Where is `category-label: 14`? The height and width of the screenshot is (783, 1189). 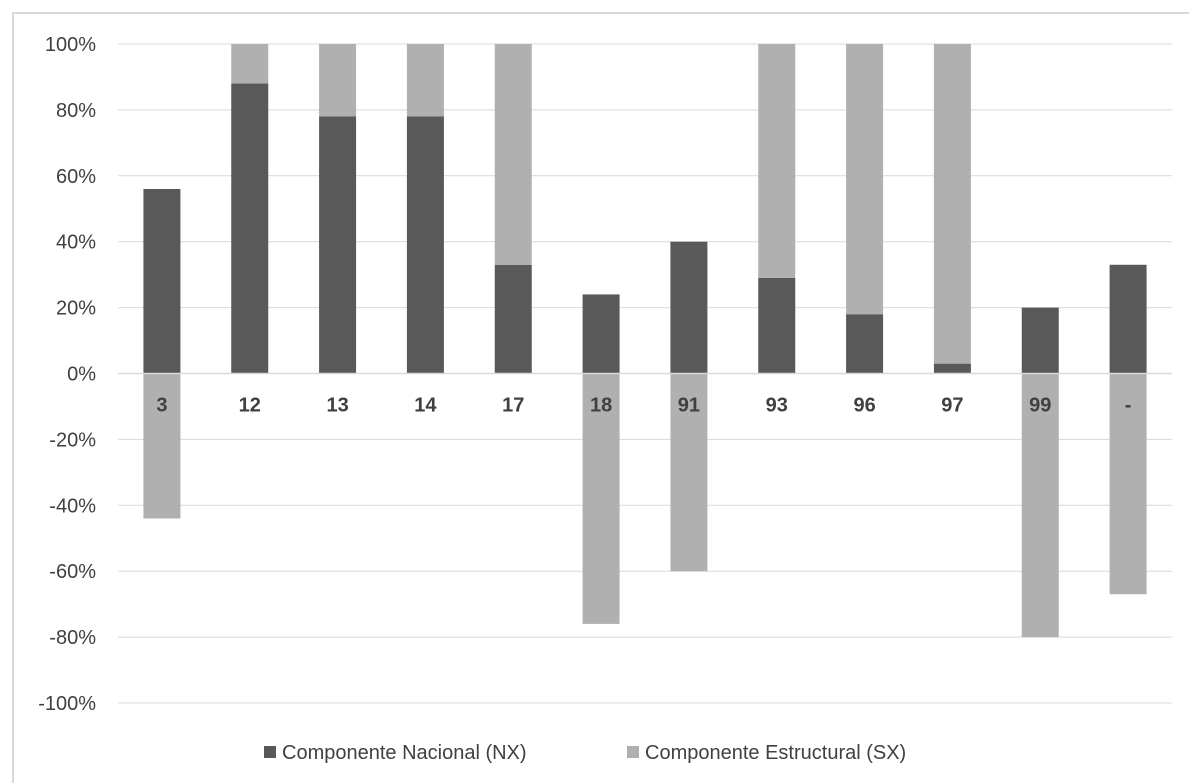 category-label: 14 is located at coordinates (425, 406).